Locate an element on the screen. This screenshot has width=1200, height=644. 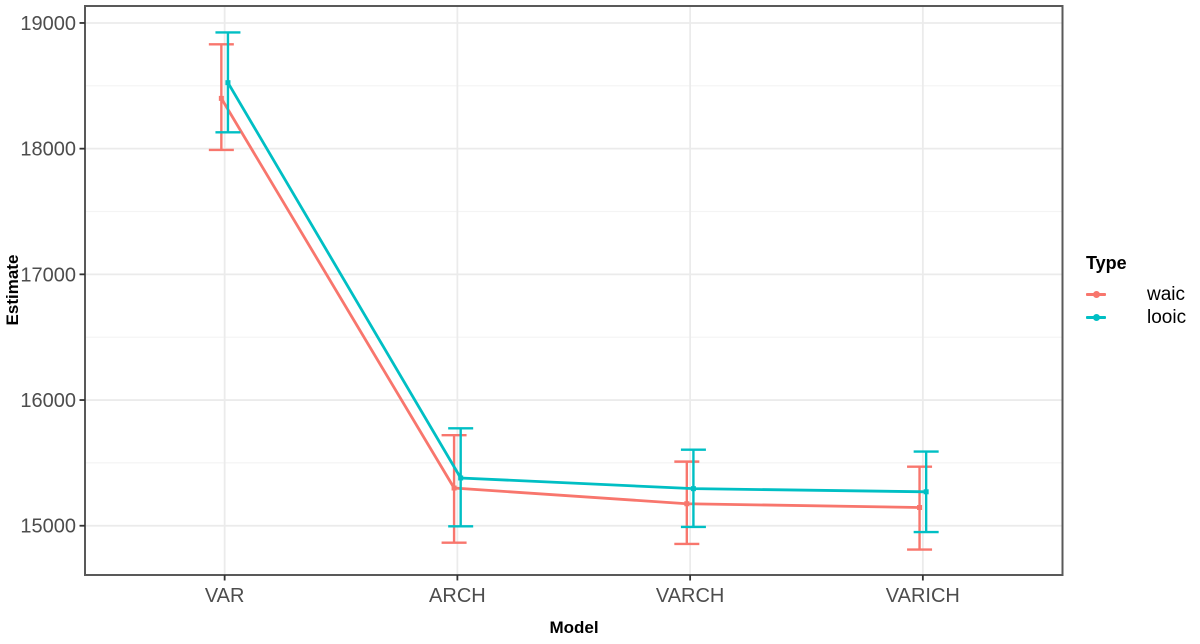
y-tick-label: 15000 is located at coordinates (48, 527).